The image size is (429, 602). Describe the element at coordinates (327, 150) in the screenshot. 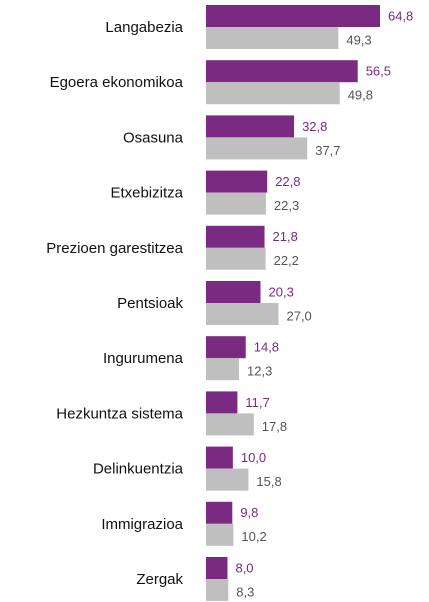

I see `value-label: 37,7` at that location.